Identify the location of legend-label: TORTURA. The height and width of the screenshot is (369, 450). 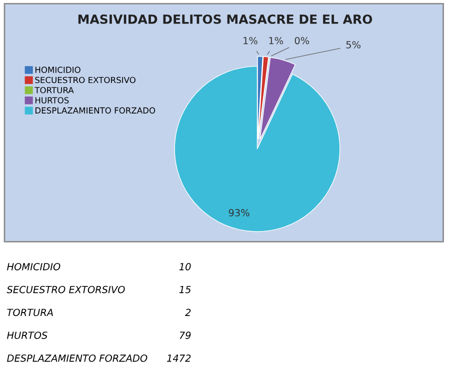
(54, 90).